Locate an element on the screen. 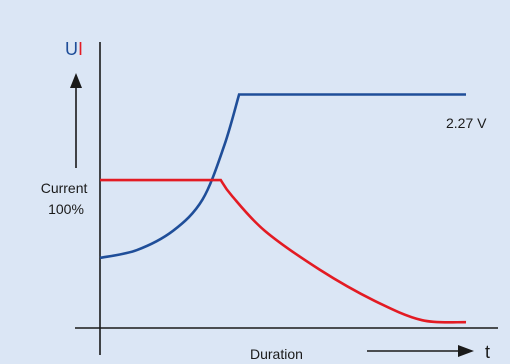 The image size is (510, 364). x-axis-label: Duration is located at coordinates (276, 354).